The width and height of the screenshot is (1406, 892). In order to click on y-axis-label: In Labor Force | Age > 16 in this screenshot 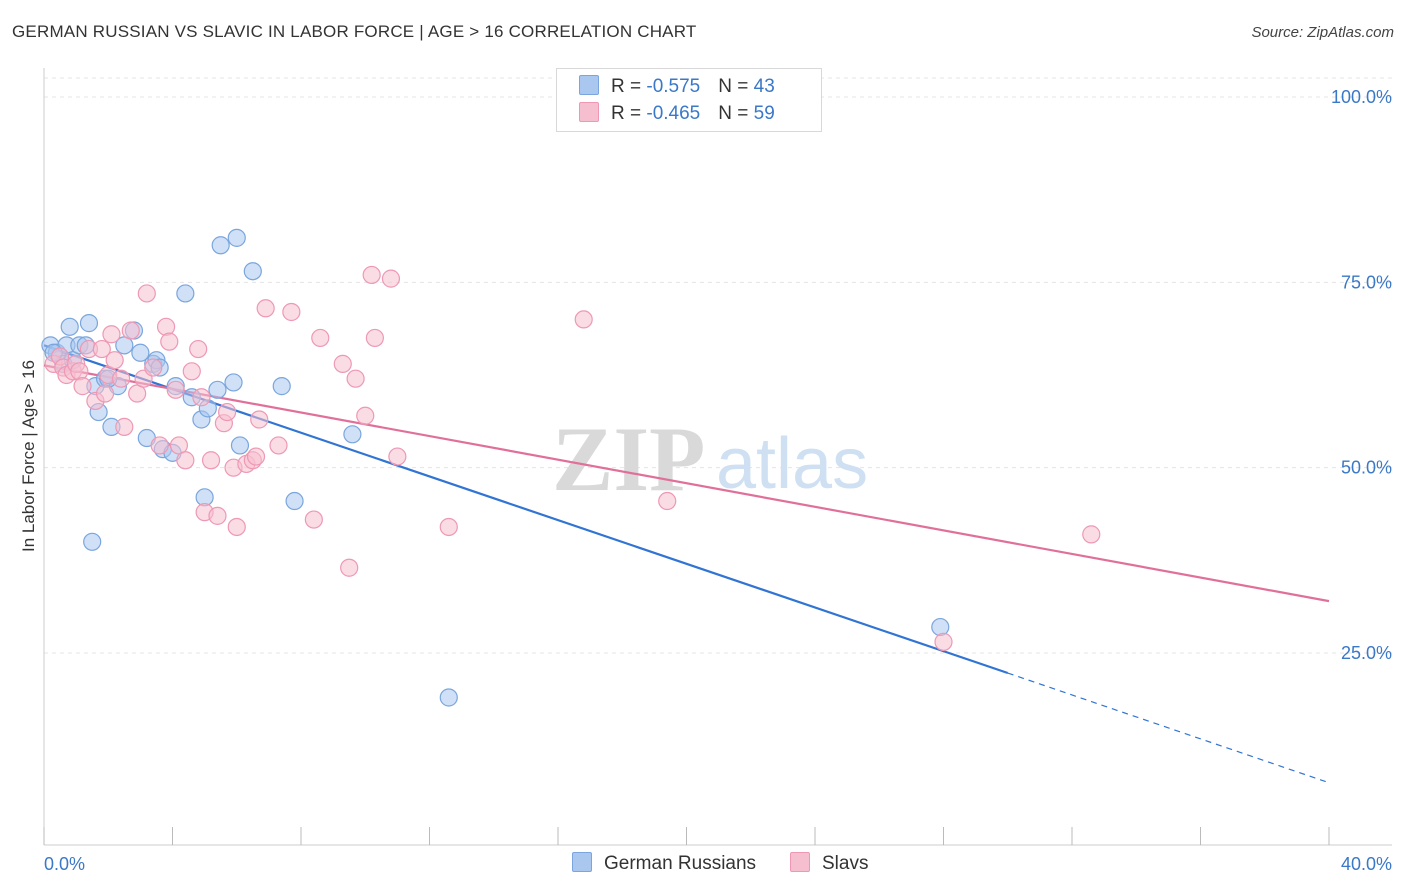, I will do `click(28, 456)`.